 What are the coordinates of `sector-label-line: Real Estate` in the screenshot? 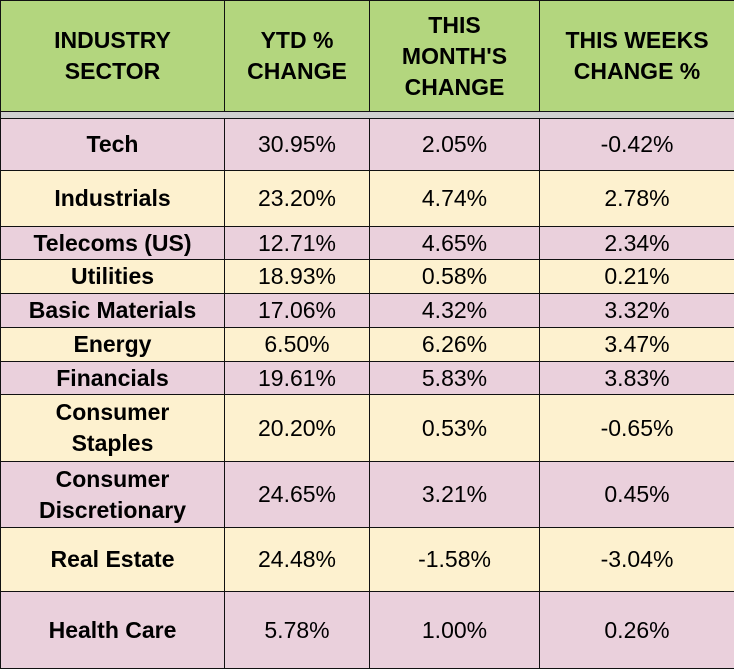 It's located at (112, 559).